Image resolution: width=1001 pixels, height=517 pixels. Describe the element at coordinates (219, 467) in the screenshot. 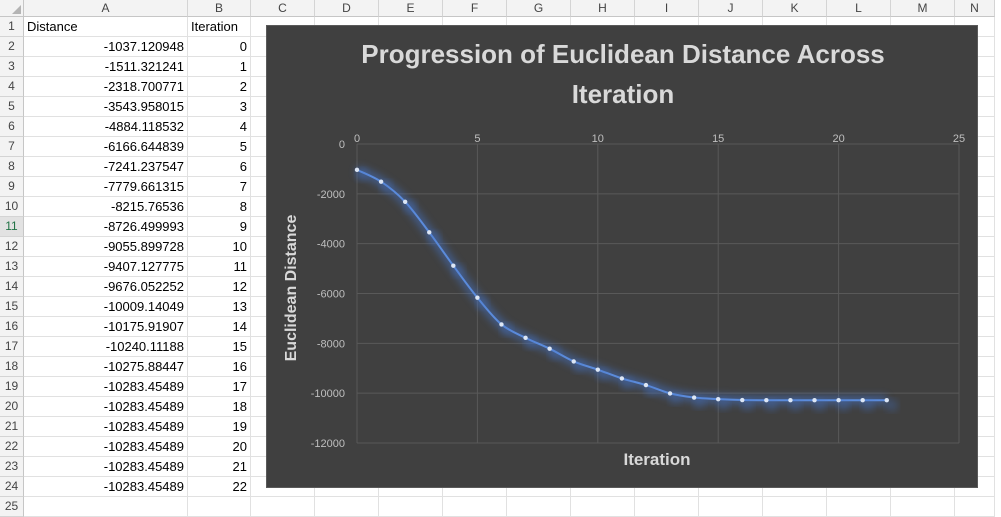

I see `cell-b23: 21` at that location.